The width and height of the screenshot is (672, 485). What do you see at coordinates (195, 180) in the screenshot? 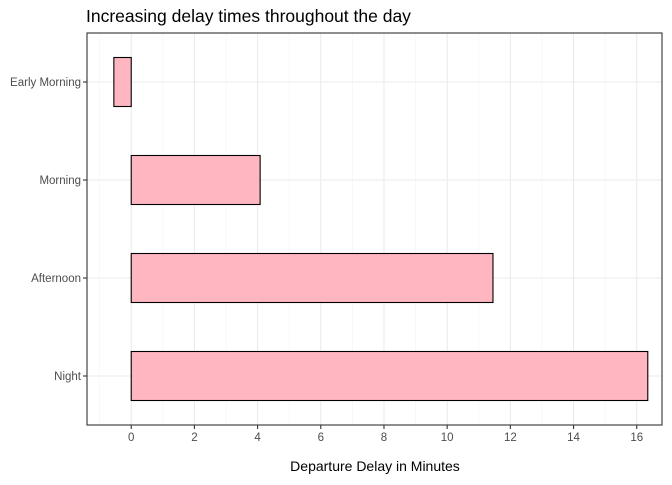
I see `bar-morning` at bounding box center [195, 180].